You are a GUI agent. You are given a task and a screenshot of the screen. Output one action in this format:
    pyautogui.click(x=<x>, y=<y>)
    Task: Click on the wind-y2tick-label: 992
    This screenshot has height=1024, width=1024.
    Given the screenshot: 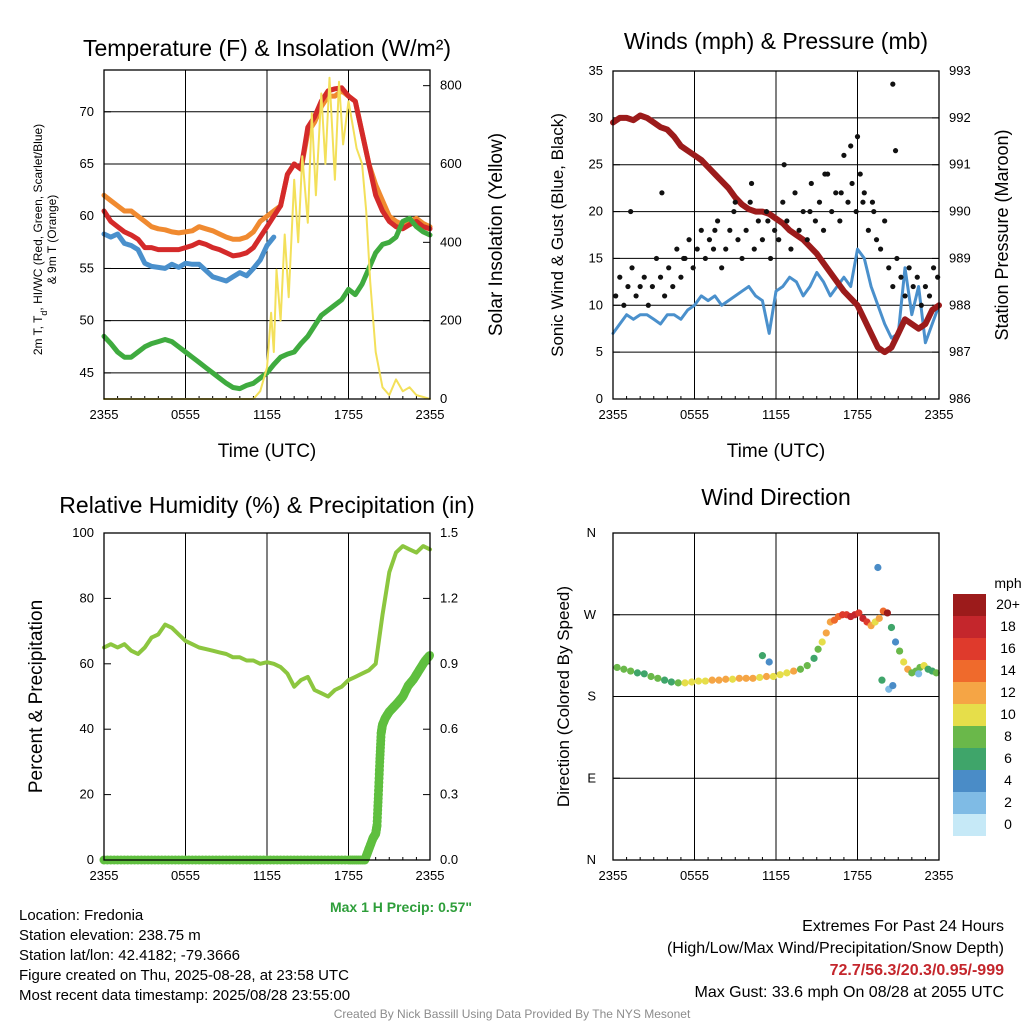 What is the action you would take?
    pyautogui.click(x=960, y=117)
    